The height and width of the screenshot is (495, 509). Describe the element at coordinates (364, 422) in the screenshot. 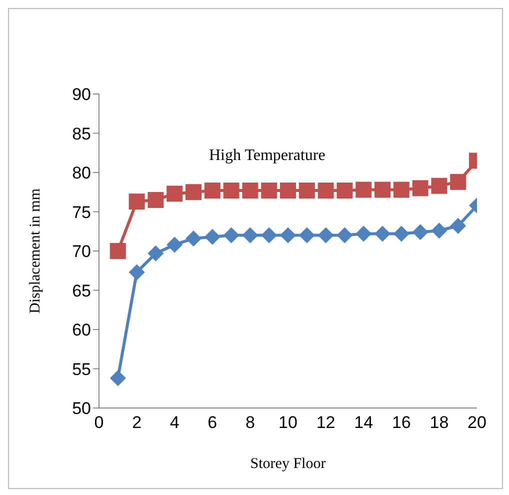

I see `x-tick-label: 14` at that location.